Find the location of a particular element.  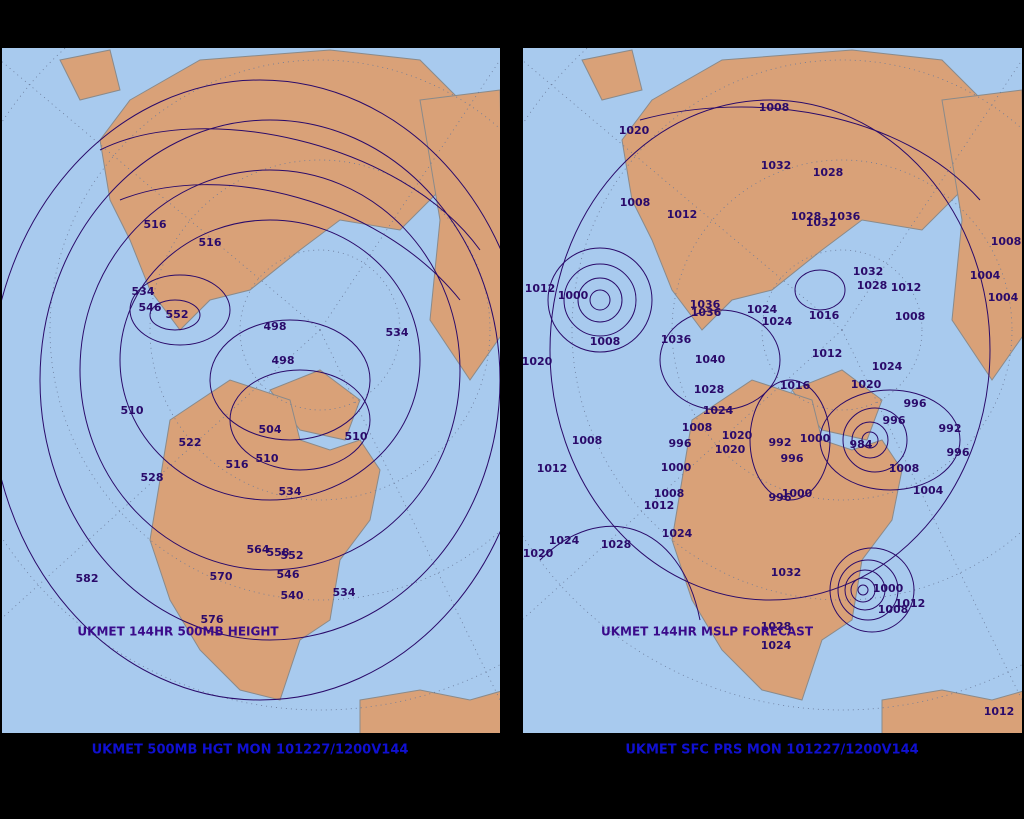

panel-title: UKMET 144HR MSLP FORECAST is located at coordinates (707, 632).